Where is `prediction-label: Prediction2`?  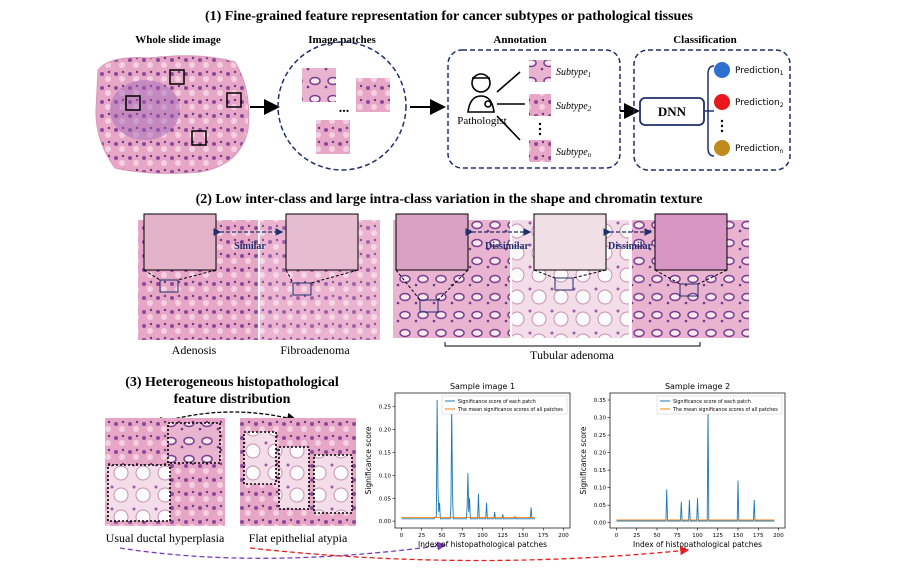 prediction-label: Prediction2 is located at coordinates (759, 103).